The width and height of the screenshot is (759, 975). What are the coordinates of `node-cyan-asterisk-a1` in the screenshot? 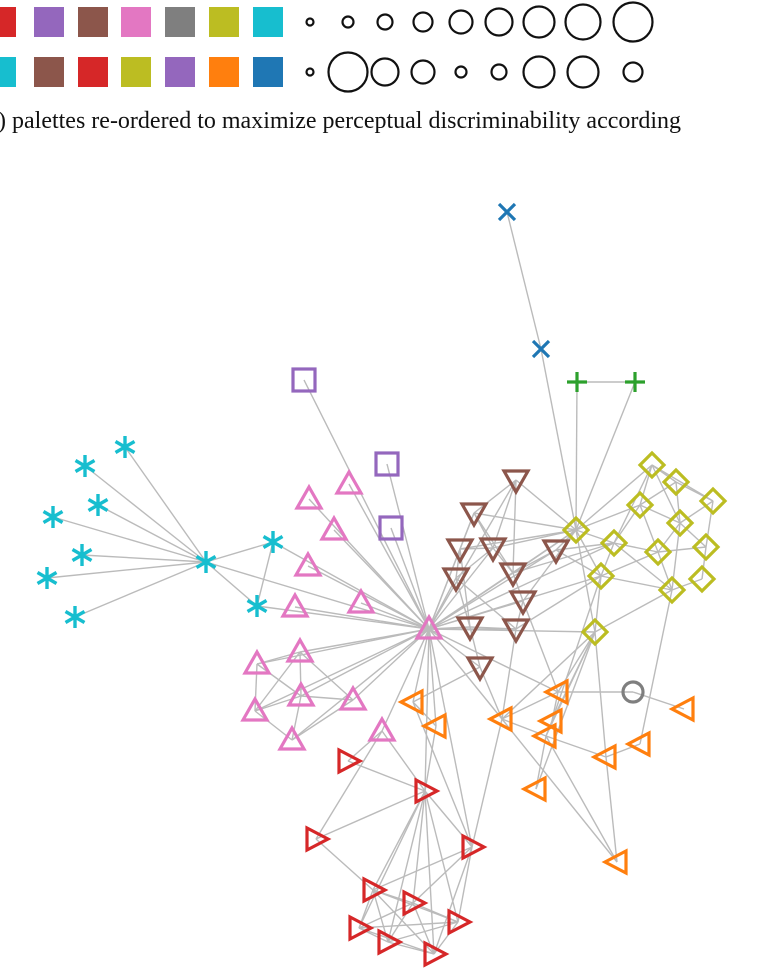 It's located at (125, 447).